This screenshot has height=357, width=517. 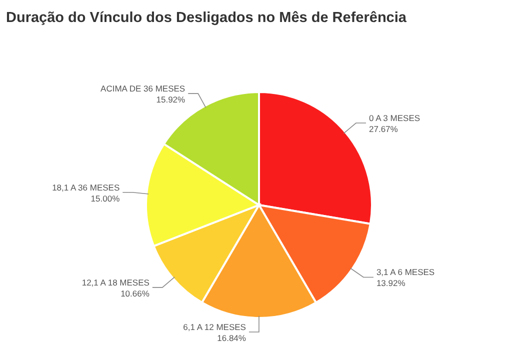 What do you see at coordinates (86, 187) in the screenshot?
I see `slice-label: 18,1 A 36 MESES` at bounding box center [86, 187].